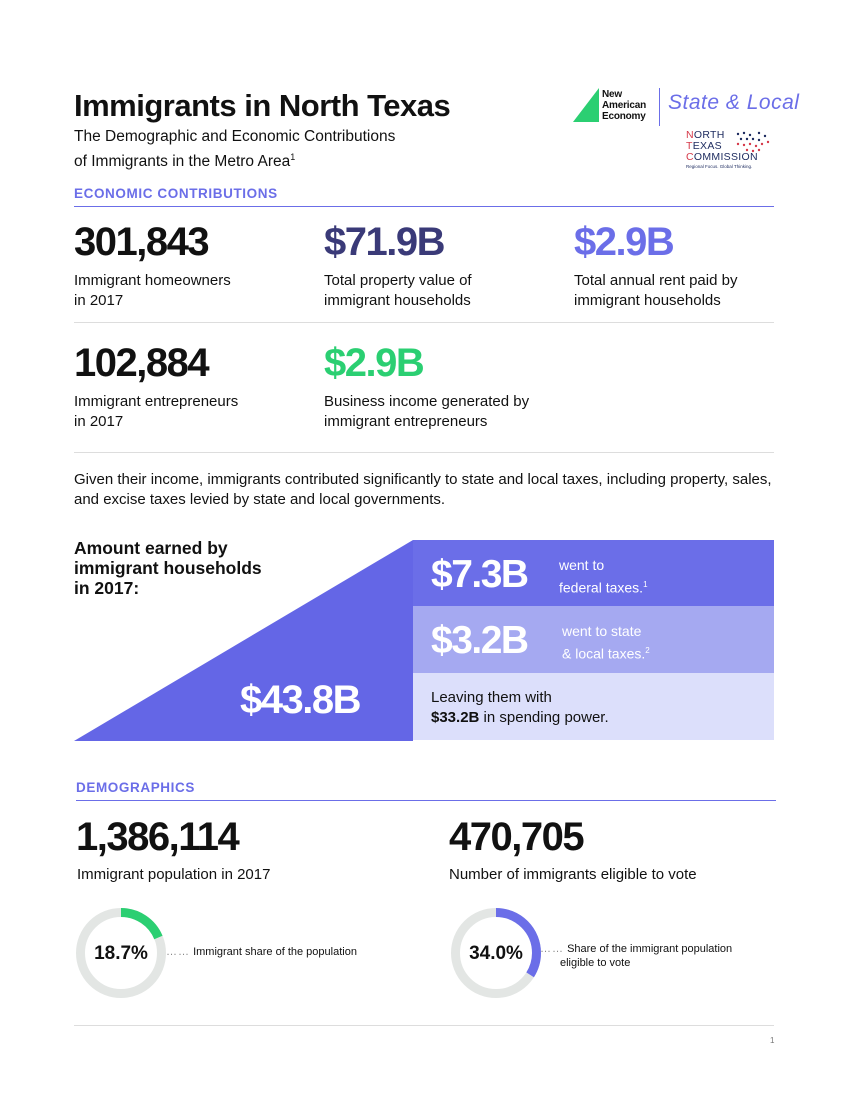 This screenshot has height=1100, width=850. What do you see at coordinates (152, 280) in the screenshot?
I see `stat-label-line-1: Immigrant homeowners` at bounding box center [152, 280].